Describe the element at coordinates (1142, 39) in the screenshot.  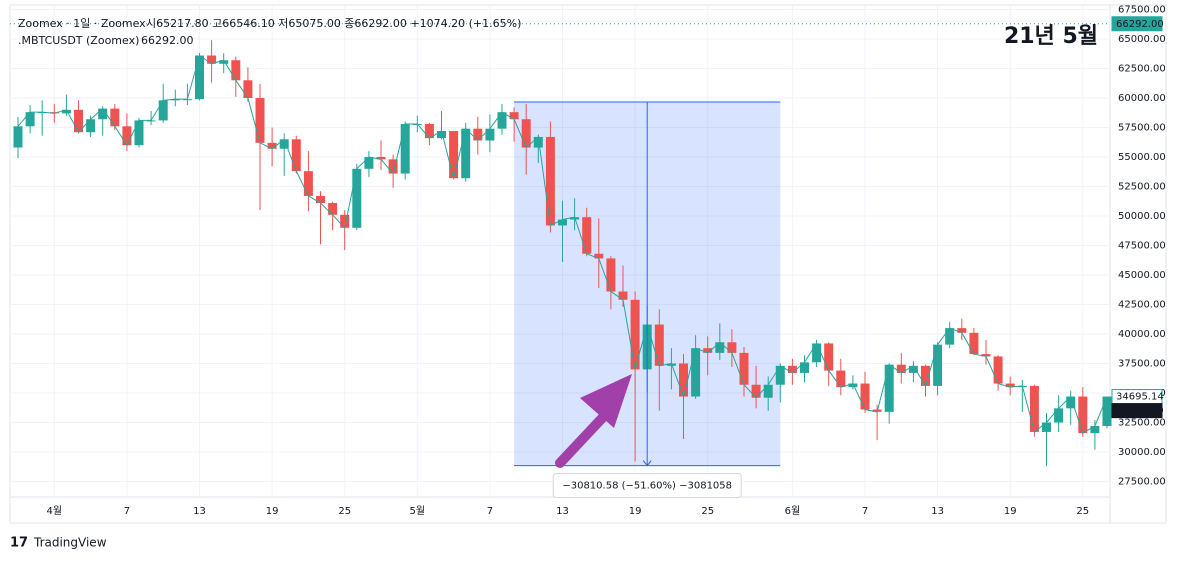
I see `y-tick-label: 65000.00` at that location.